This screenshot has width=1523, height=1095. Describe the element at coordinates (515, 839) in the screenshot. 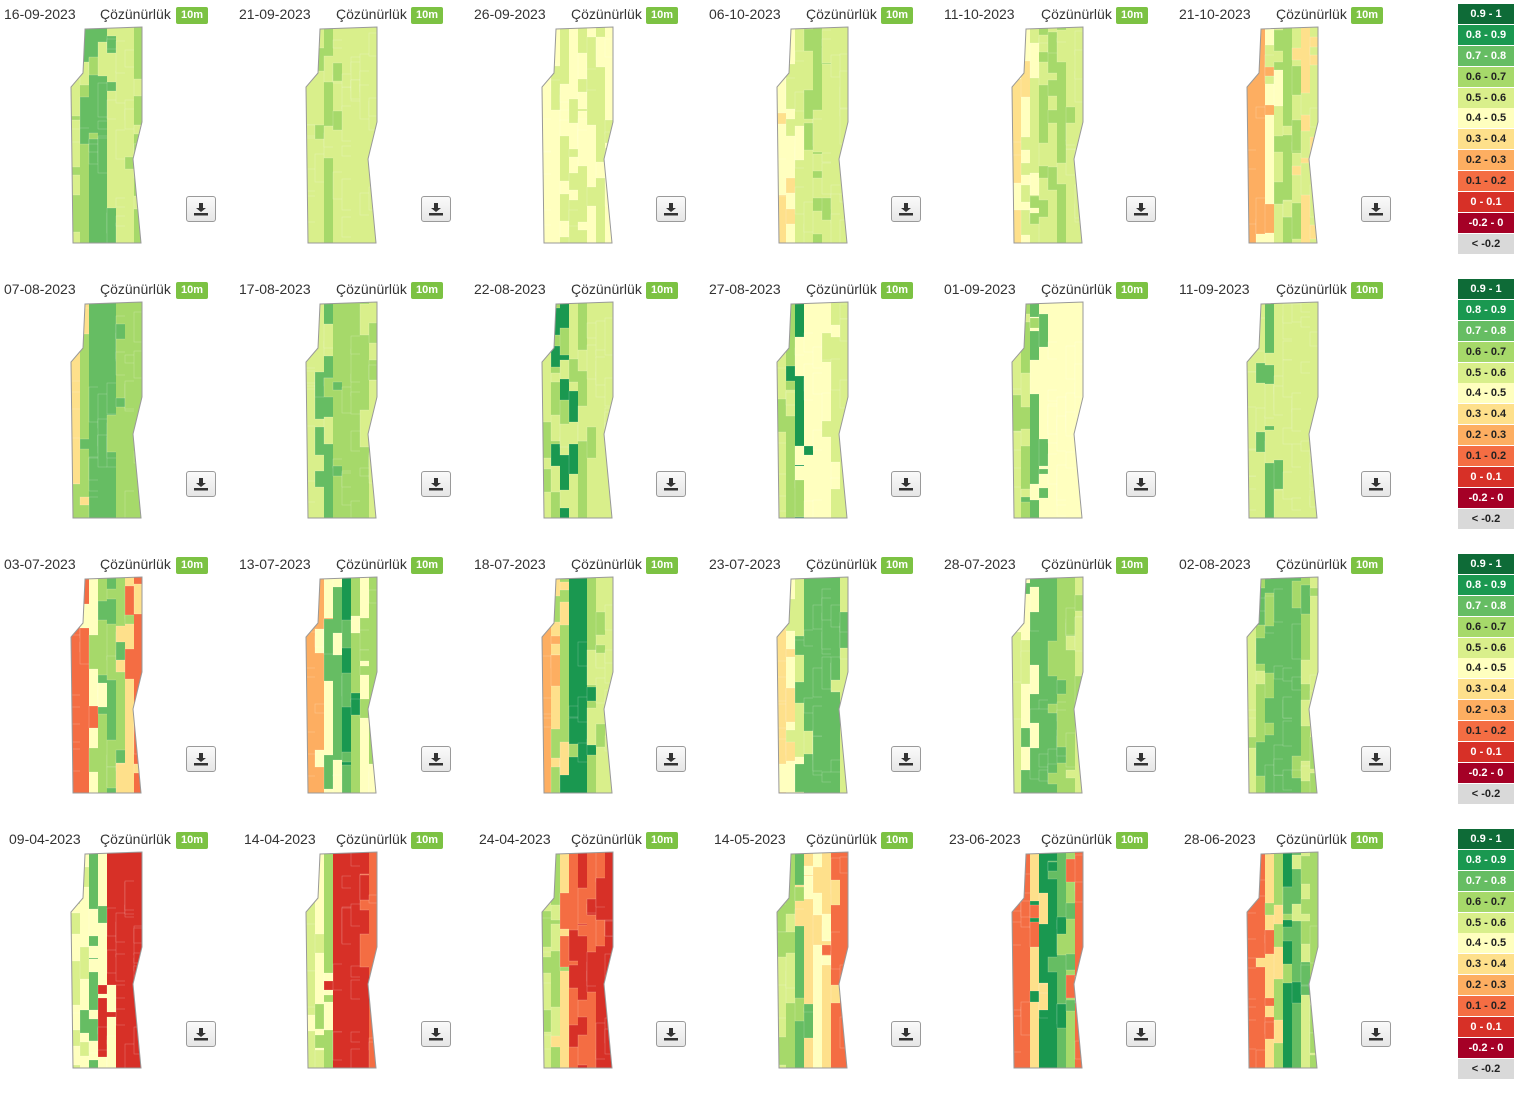

I see `capture-date: 24-04-2023` at that location.